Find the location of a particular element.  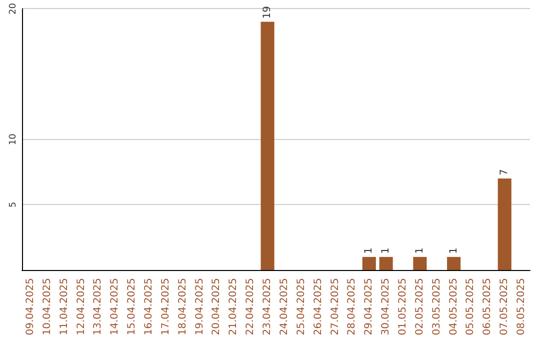

x-tick-label: 27.04.2025 is located at coordinates (335, 307).